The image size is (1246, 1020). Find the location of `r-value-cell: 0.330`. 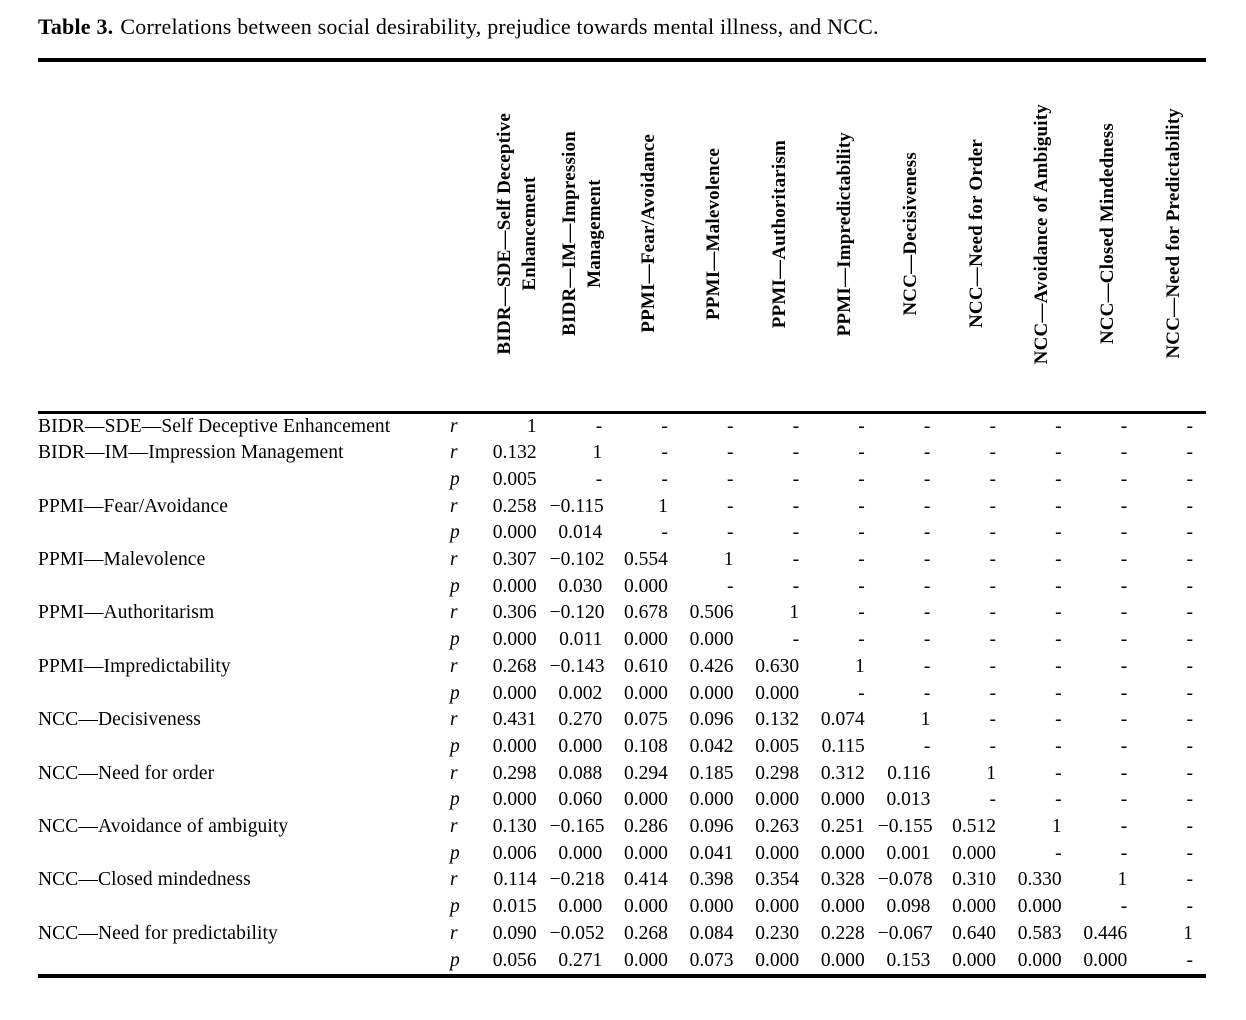

r-value-cell: 0.330 is located at coordinates (1039, 880).